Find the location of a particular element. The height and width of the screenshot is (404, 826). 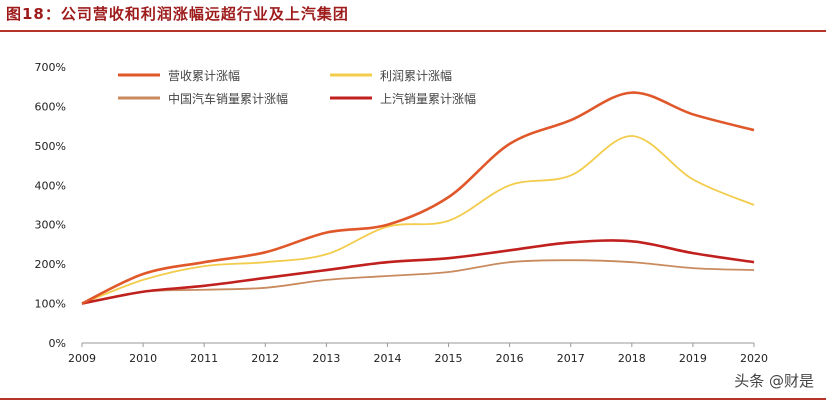

watermark: 头条 @财是 is located at coordinates (774, 381).